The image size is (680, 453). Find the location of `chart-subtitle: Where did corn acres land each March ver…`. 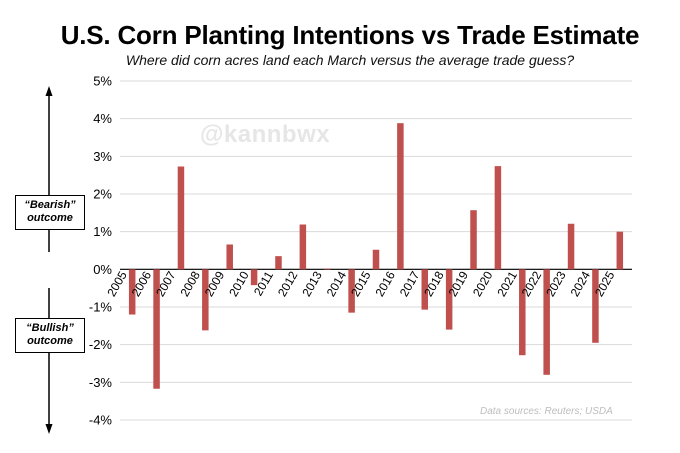

chart-subtitle: Where did corn acres land each March ver… is located at coordinates (350, 60).